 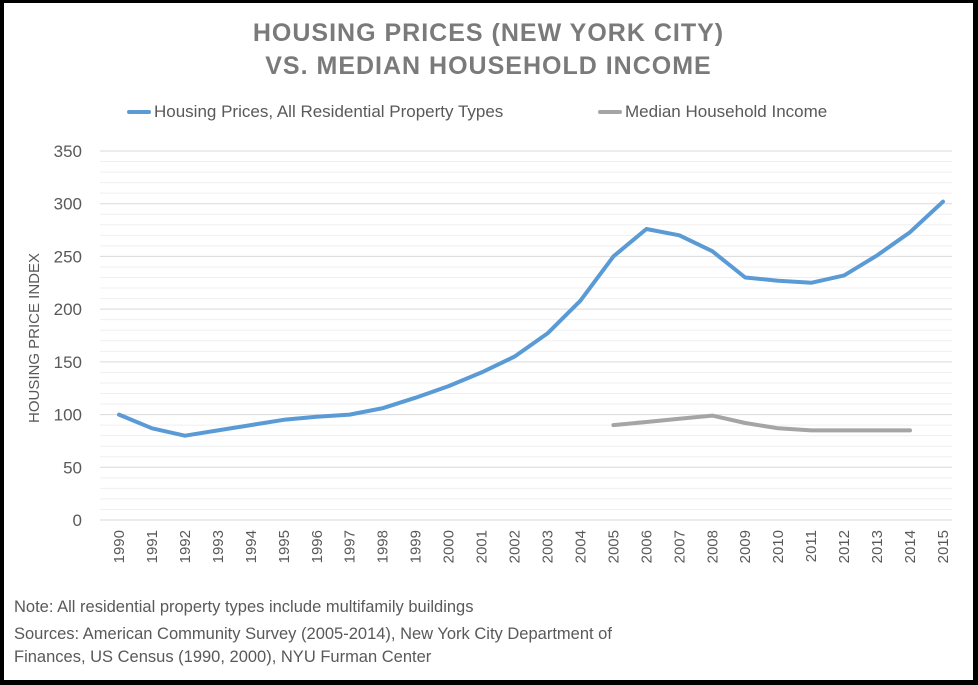 I want to click on legend-item-median-income: Median Household Income, so click(x=712, y=112).